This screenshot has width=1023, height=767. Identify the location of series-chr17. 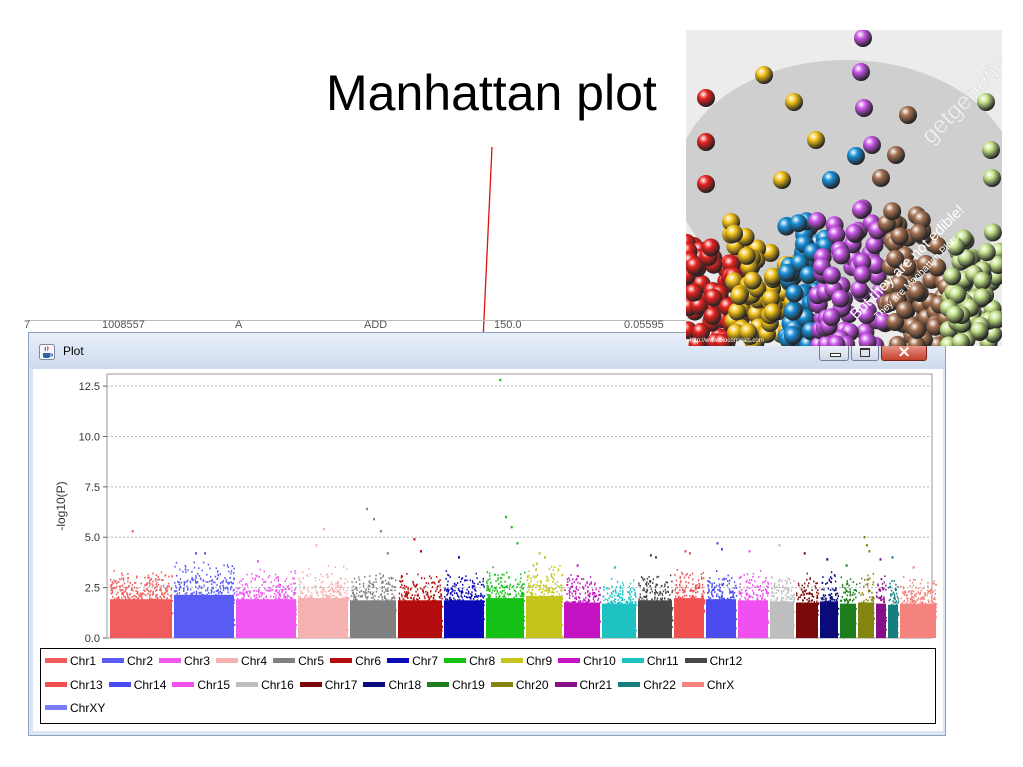
(808, 595).